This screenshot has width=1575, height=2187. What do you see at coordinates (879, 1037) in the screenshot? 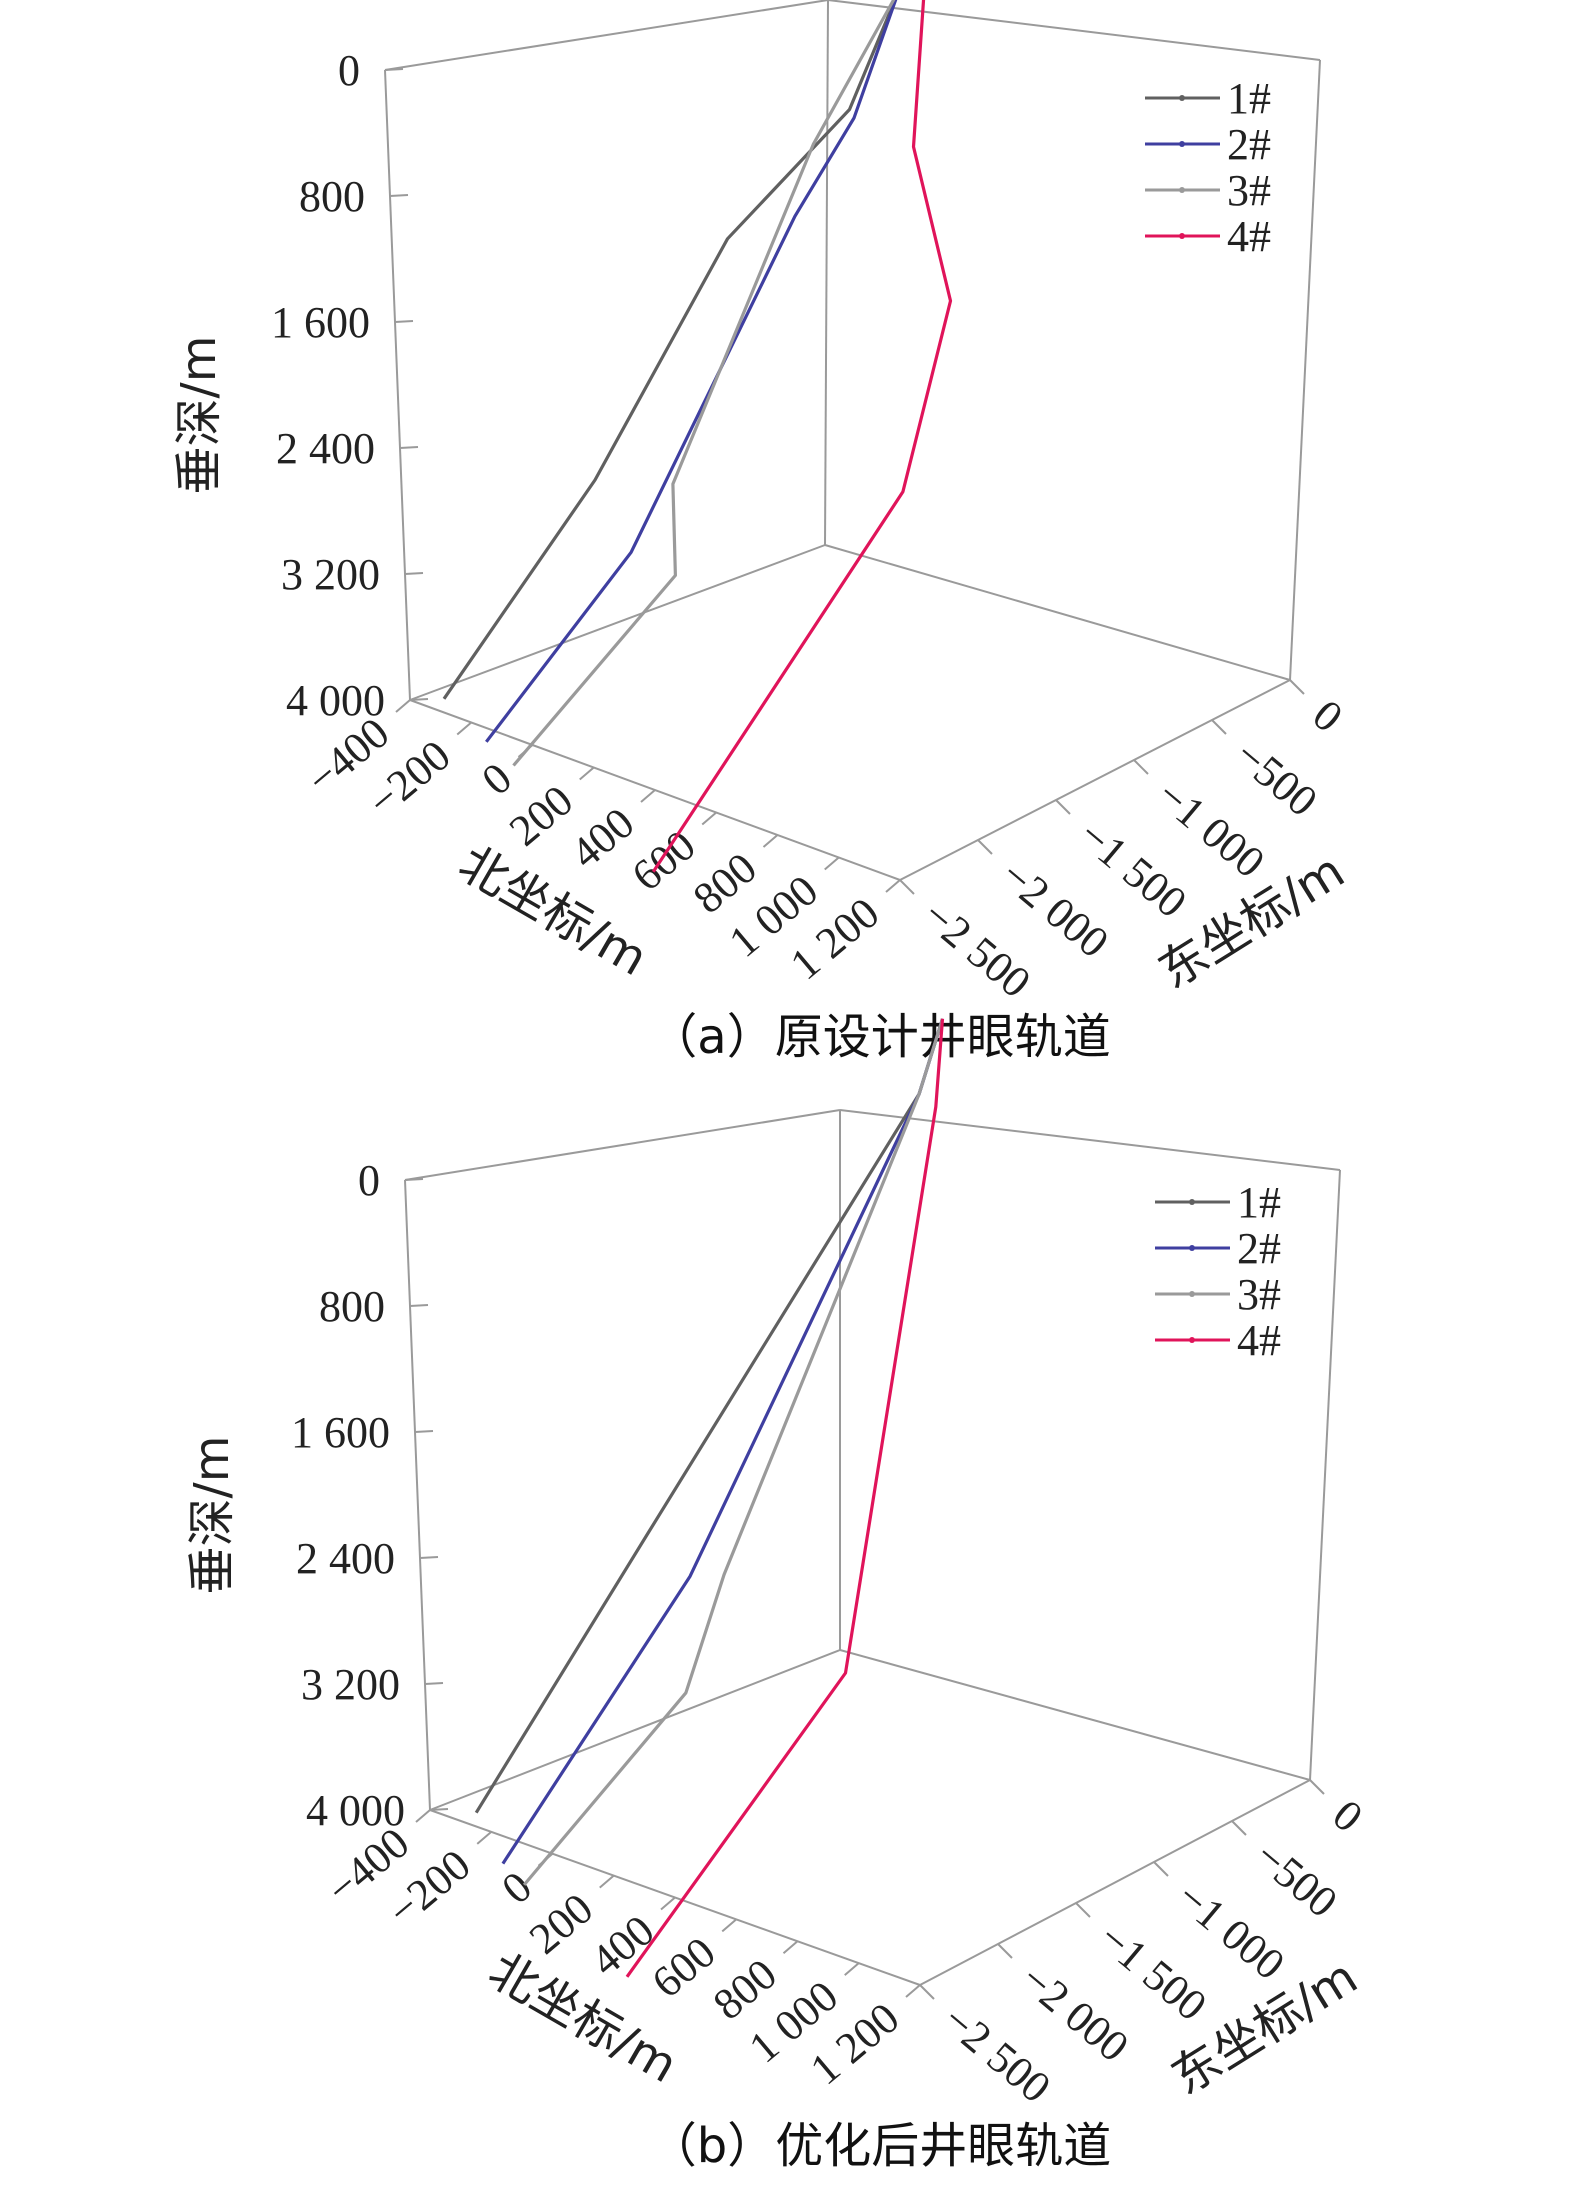
I see `panel-caption: （a）原设计井眼轨道` at bounding box center [879, 1037].